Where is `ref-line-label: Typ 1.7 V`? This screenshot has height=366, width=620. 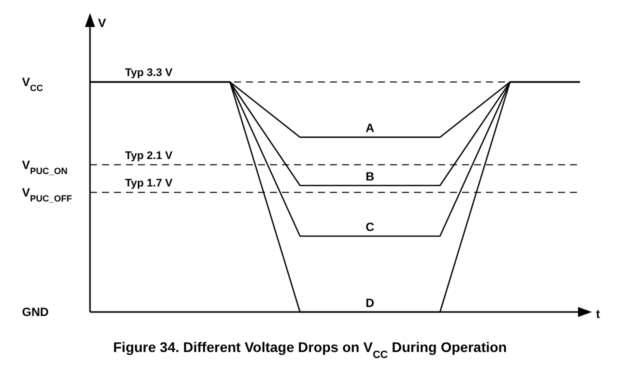 ref-line-label: Typ 1.7 V is located at coordinates (149, 183).